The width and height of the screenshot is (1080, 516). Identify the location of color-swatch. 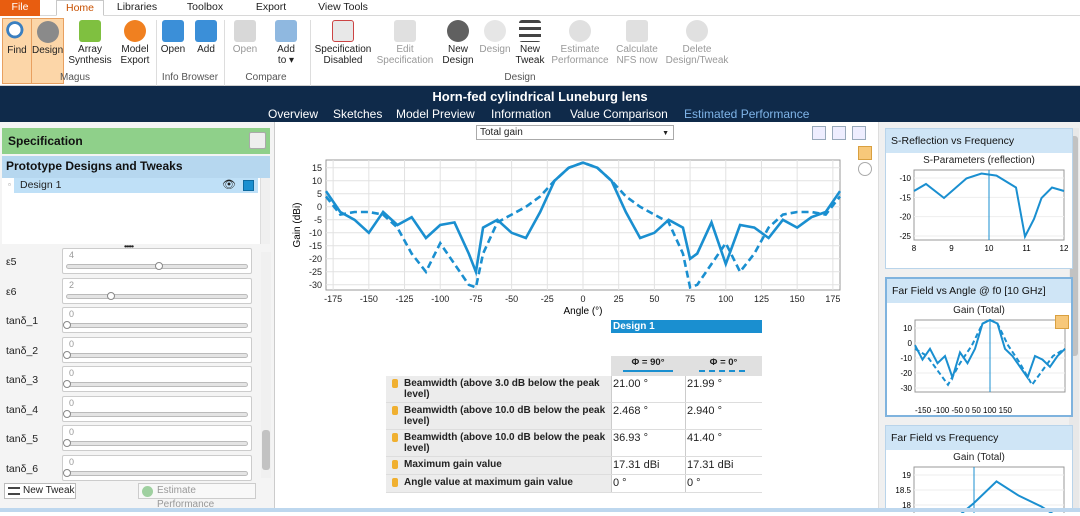
(248, 185).